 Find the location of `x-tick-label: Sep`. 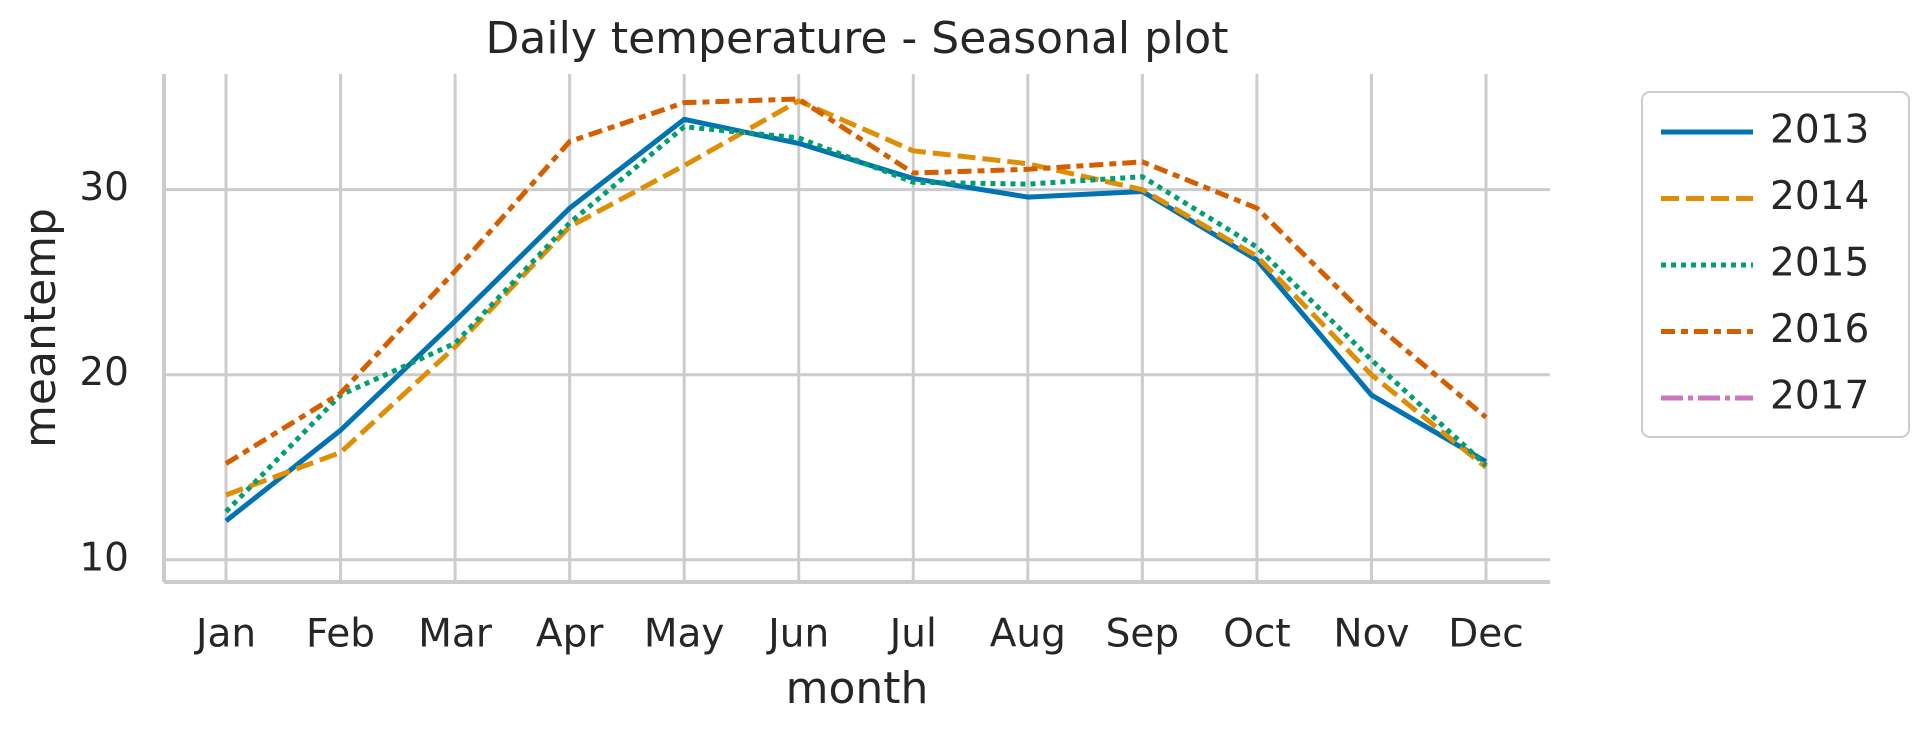

x-tick-label: Sep is located at coordinates (1143, 634).